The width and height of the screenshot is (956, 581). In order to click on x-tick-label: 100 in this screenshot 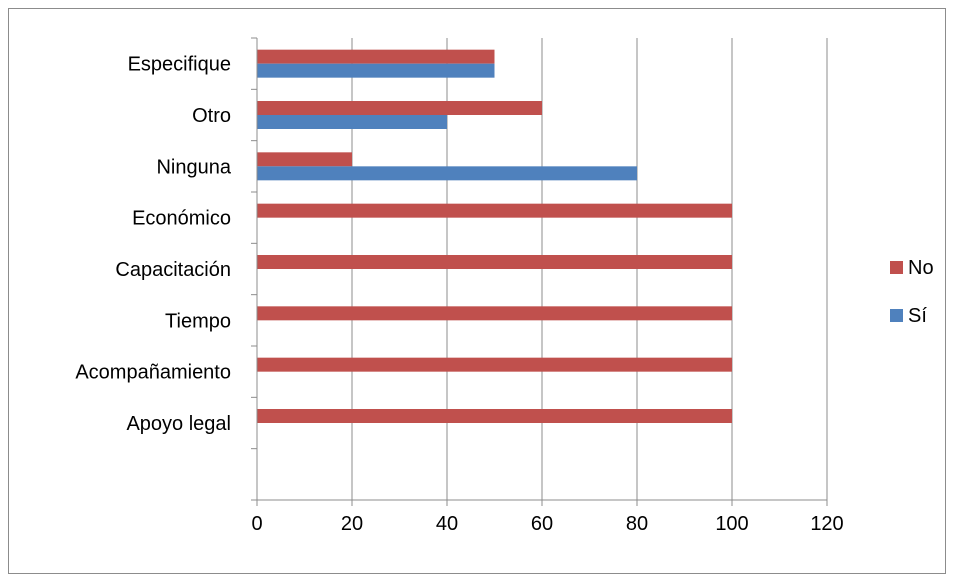, I will do `click(731, 524)`.